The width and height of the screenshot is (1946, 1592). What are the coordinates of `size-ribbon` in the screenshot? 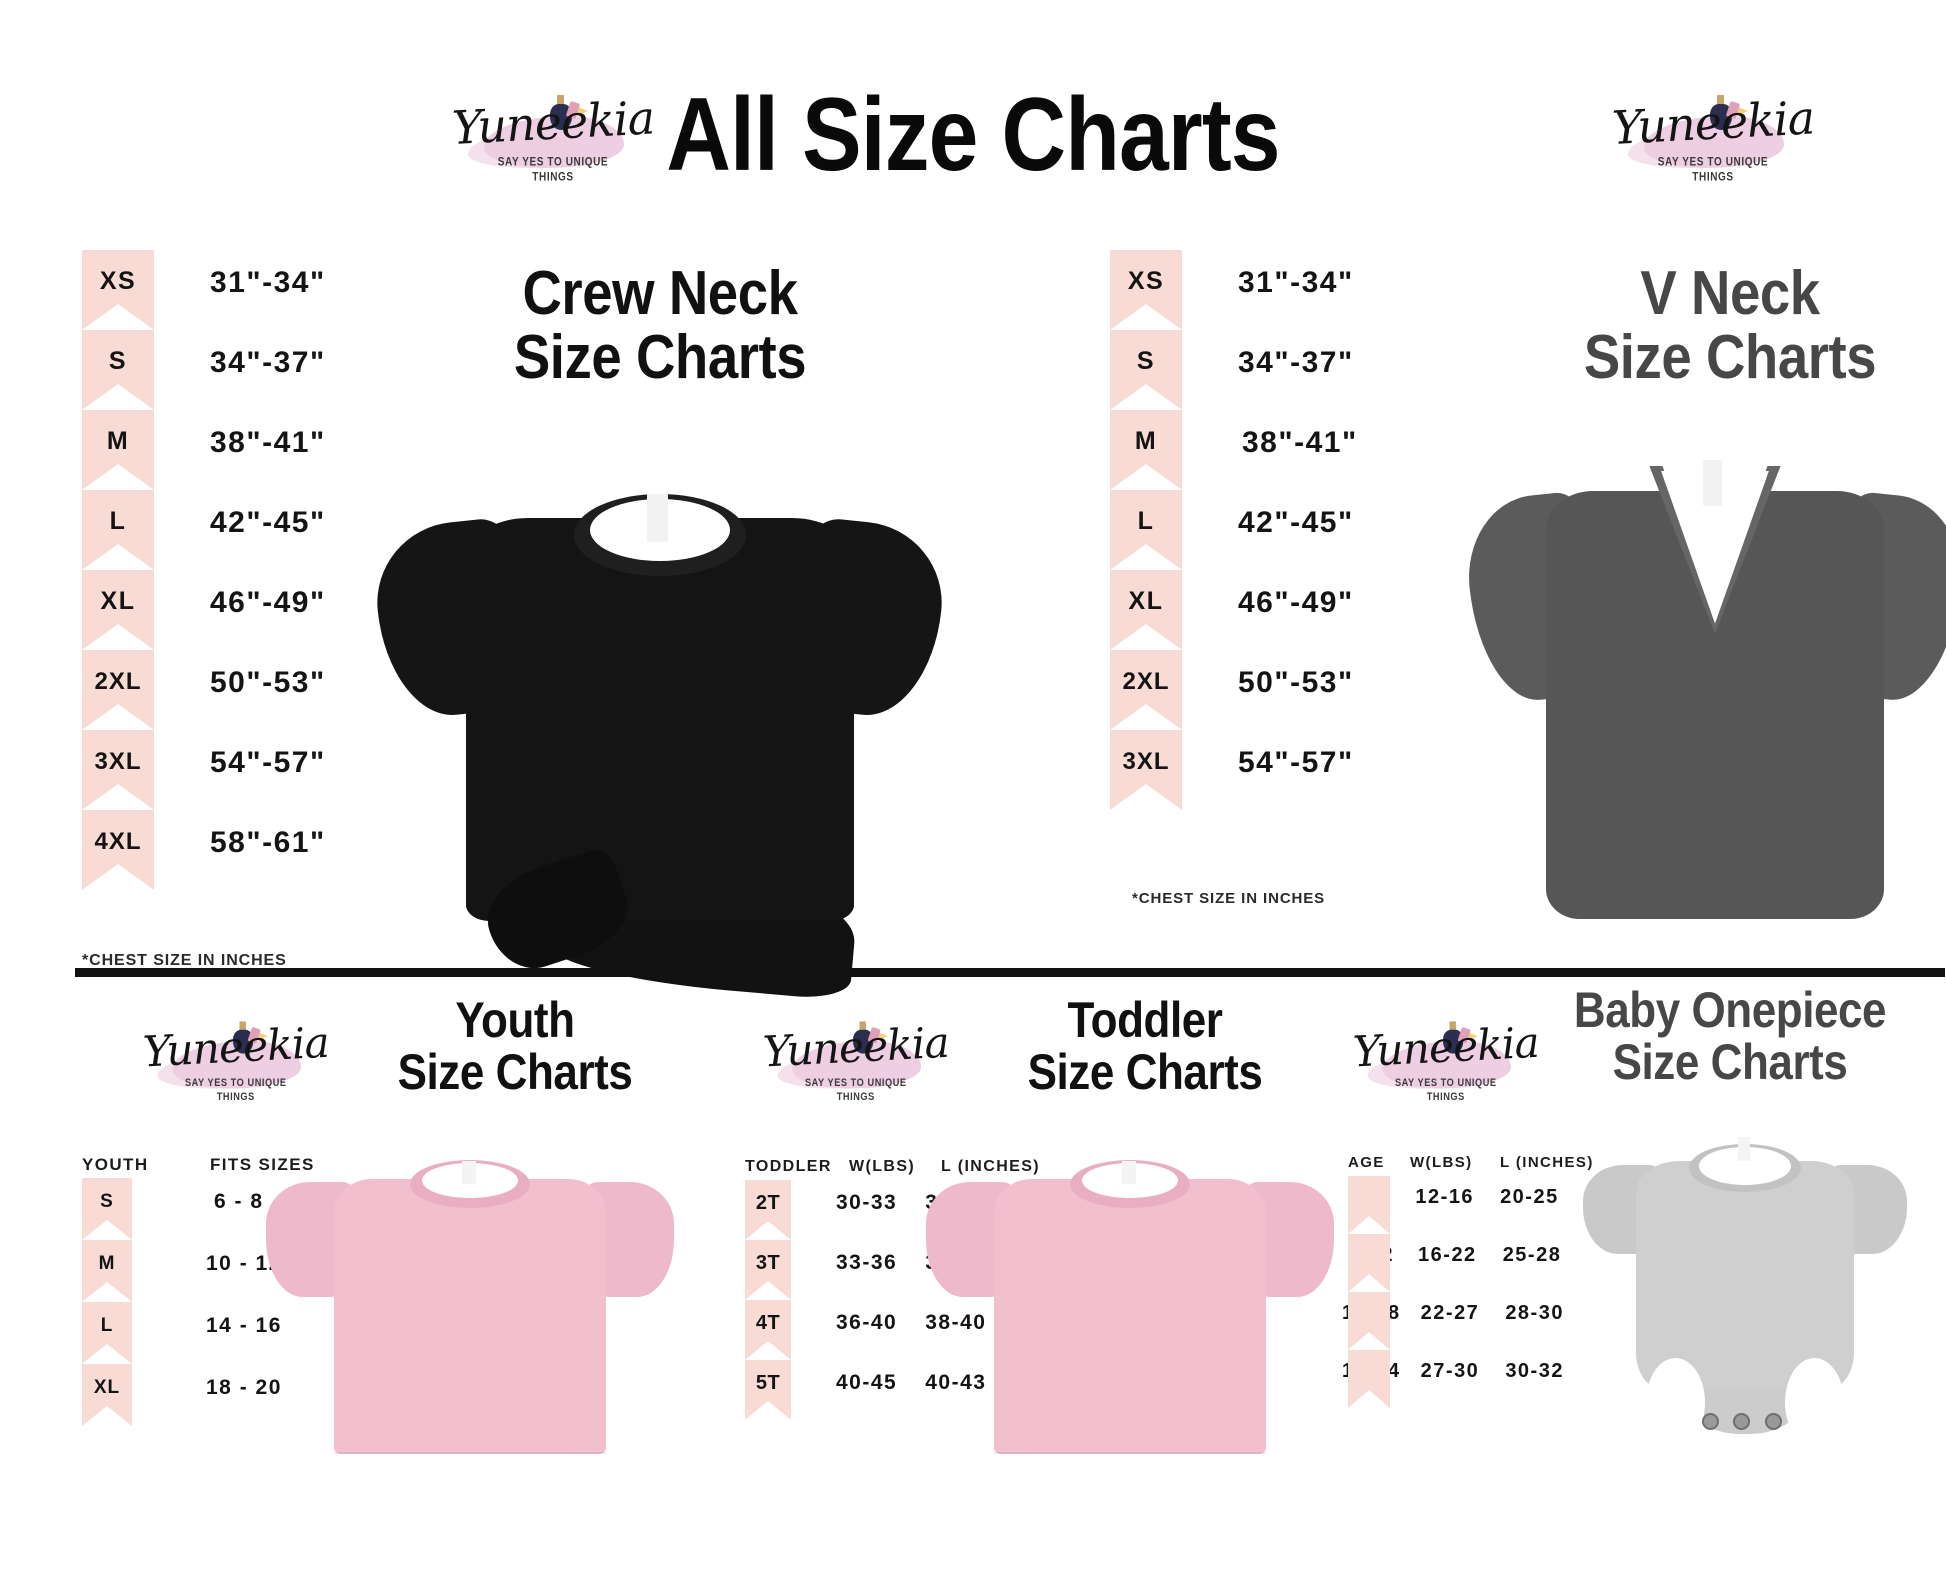 It's located at (1369, 1321).